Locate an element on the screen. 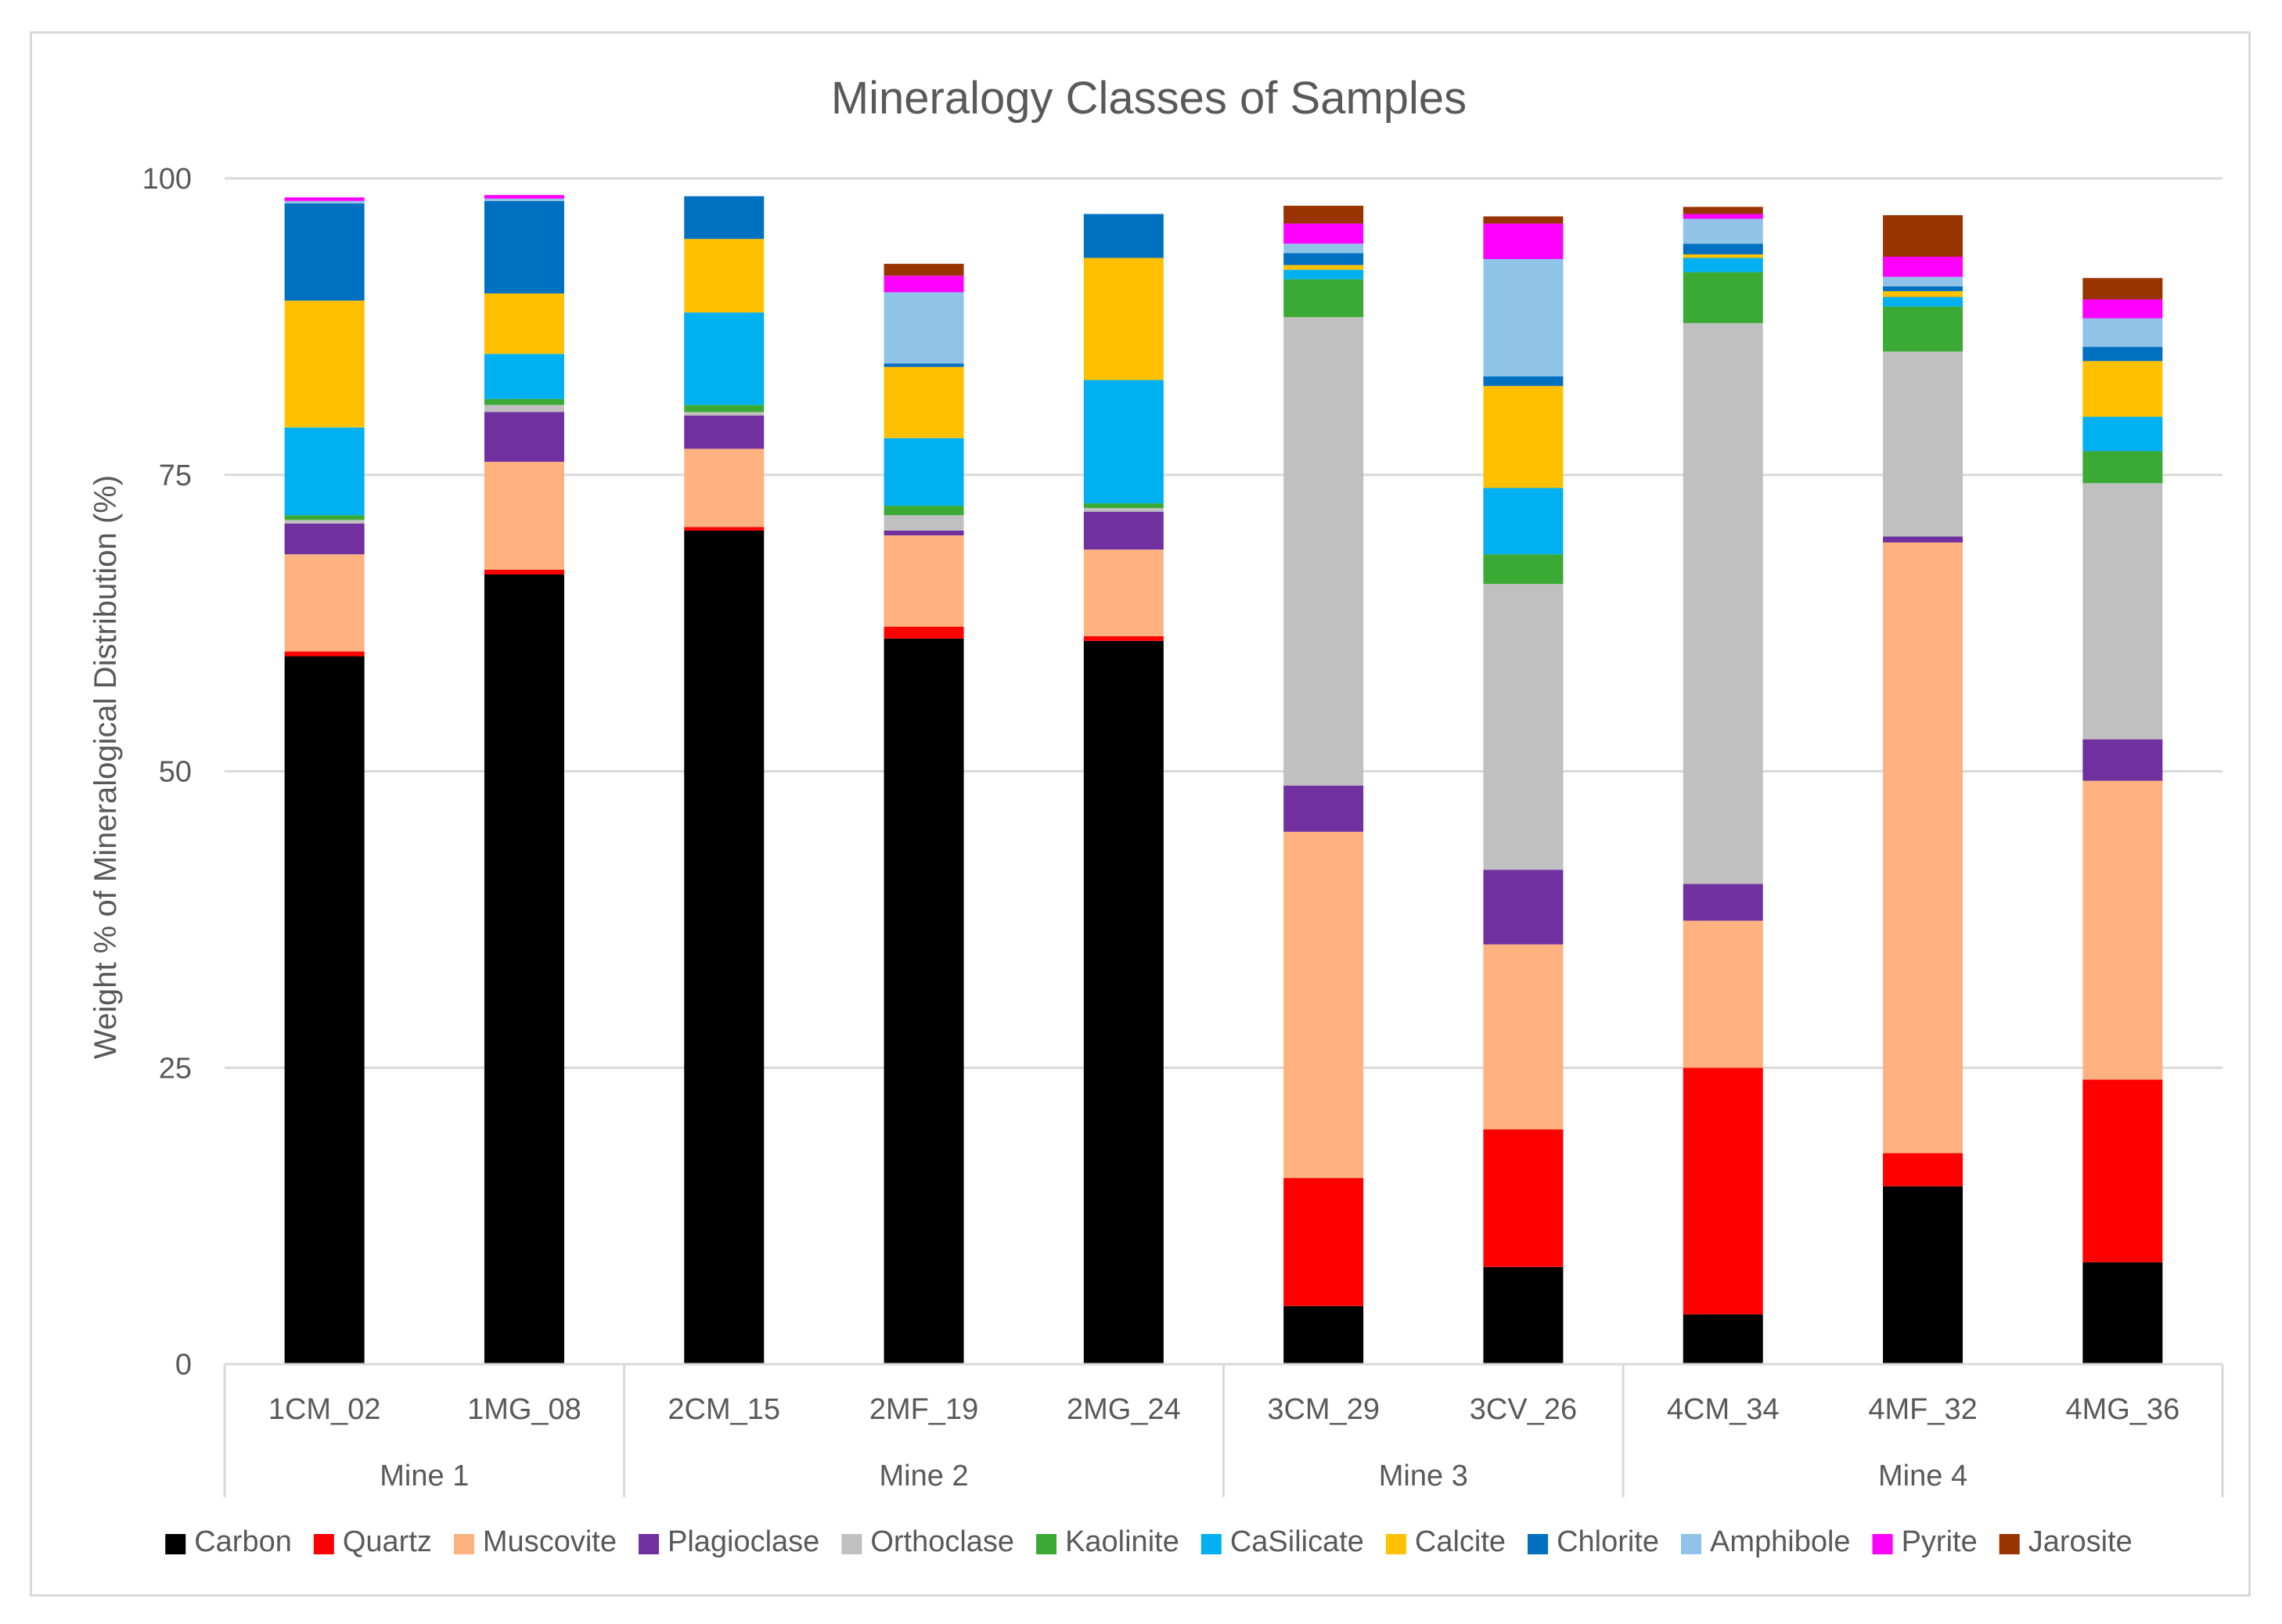  x-tick-label: 1MG_08 is located at coordinates (524, 1409).